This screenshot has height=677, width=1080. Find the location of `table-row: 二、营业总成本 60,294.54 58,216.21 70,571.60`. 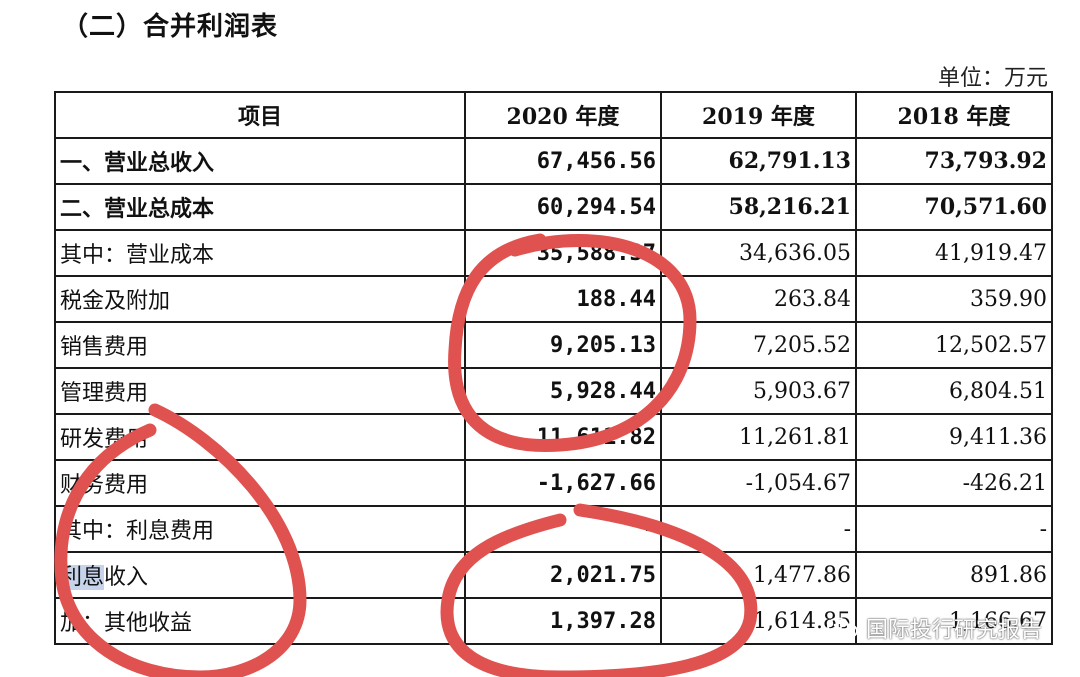

table-row: 二、营业总成本 60,294.54 58,216.21 70,571.60 is located at coordinates (553, 207).